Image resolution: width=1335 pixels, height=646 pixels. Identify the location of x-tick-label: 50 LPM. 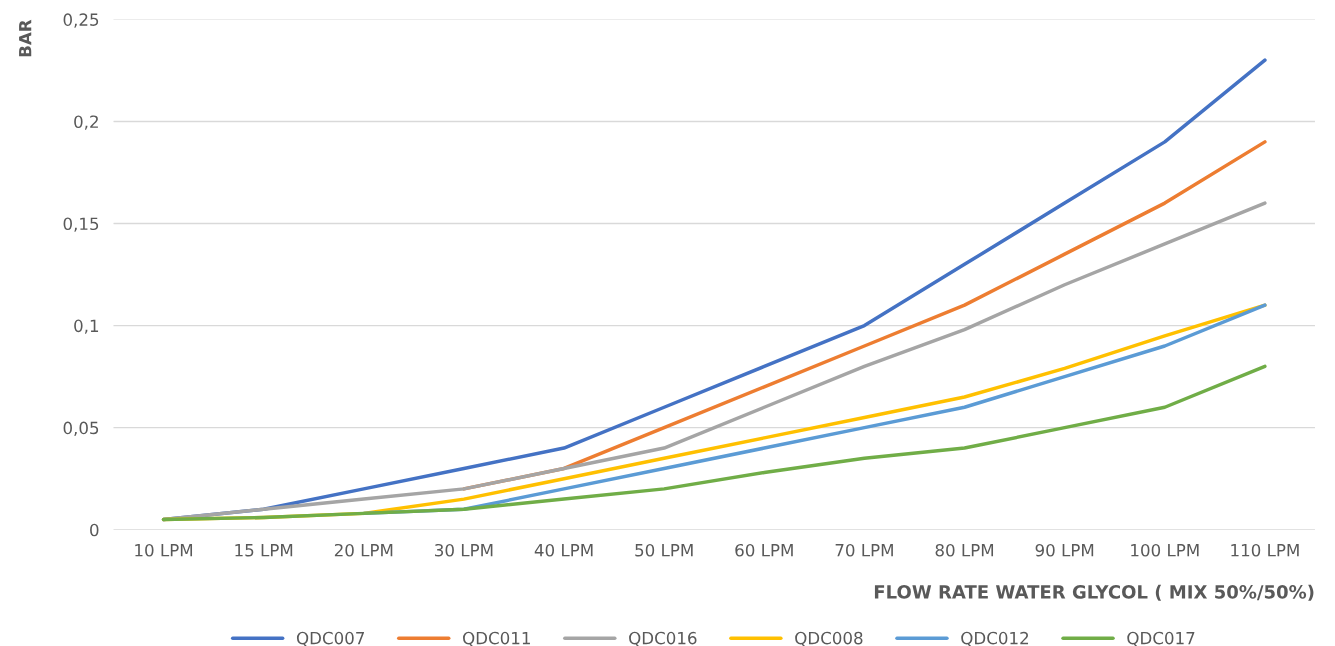
(664, 550).